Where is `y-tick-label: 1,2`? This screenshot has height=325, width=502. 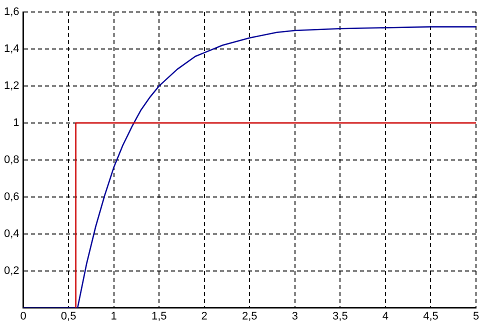
y-tick-label: 1,2 is located at coordinates (12, 86).